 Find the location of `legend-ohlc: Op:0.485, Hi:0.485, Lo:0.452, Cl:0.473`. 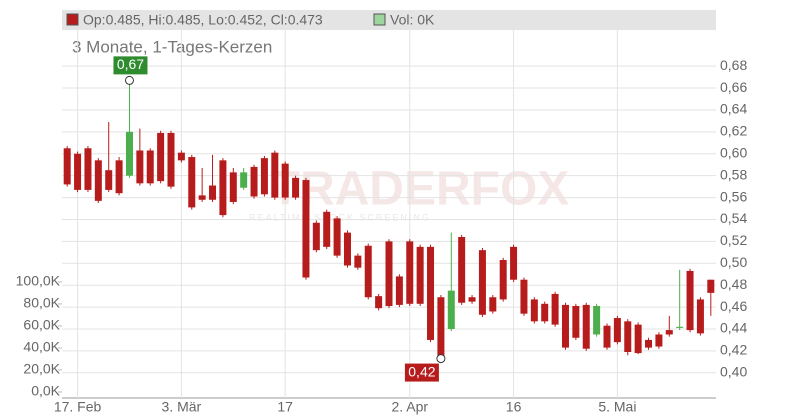

legend-ohlc: Op:0.485, Hi:0.485, Lo:0.452, Cl:0.473 is located at coordinates (203, 20).